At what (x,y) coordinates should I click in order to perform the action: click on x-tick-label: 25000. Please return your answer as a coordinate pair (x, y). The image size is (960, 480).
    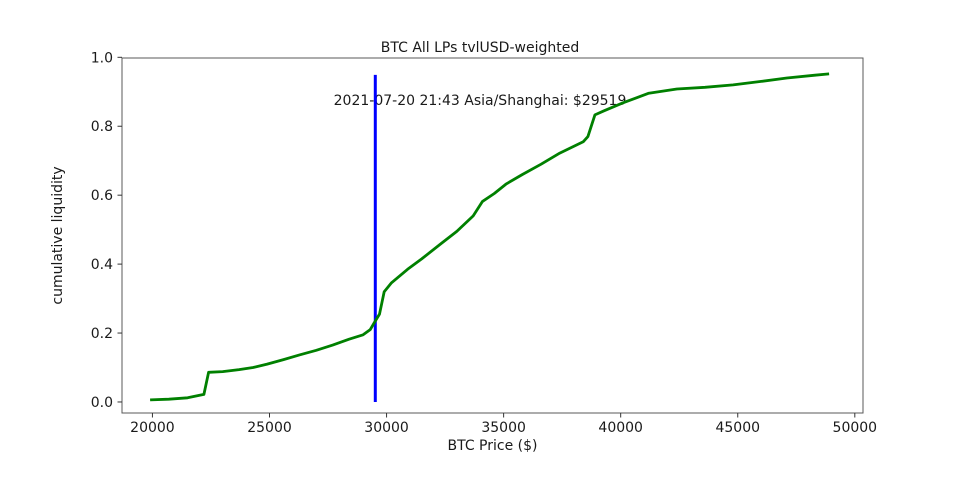
    Looking at the image, I should click on (269, 428).